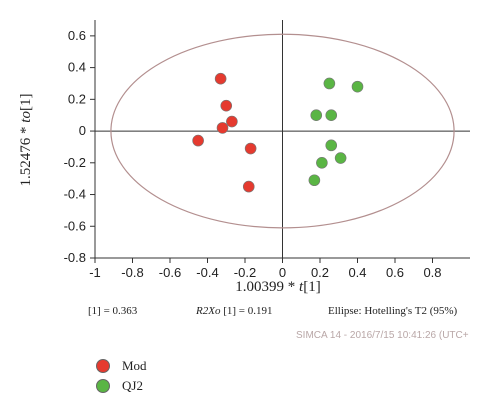 This screenshot has height=420, width=500. Describe the element at coordinates (248, 311) in the screenshot. I see `r2xo-value: [1] = 0.191` at that location.